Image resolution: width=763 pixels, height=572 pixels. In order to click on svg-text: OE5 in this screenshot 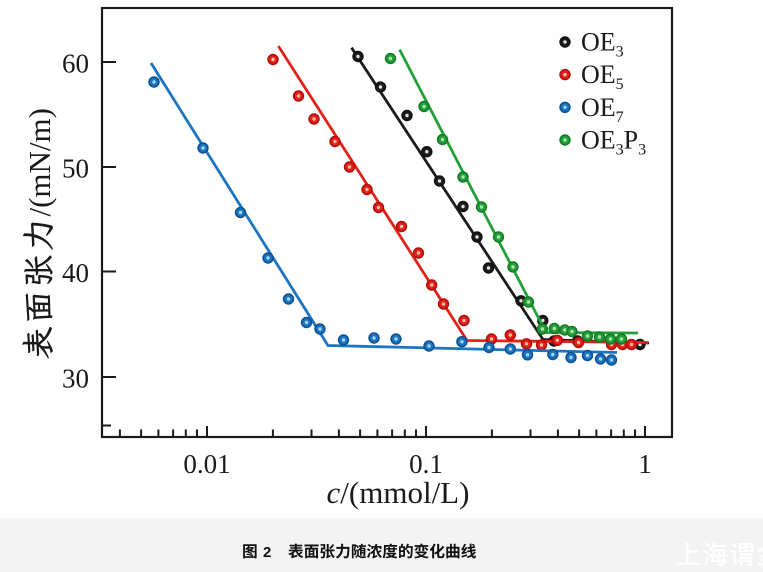, I will do `click(602, 76)`.